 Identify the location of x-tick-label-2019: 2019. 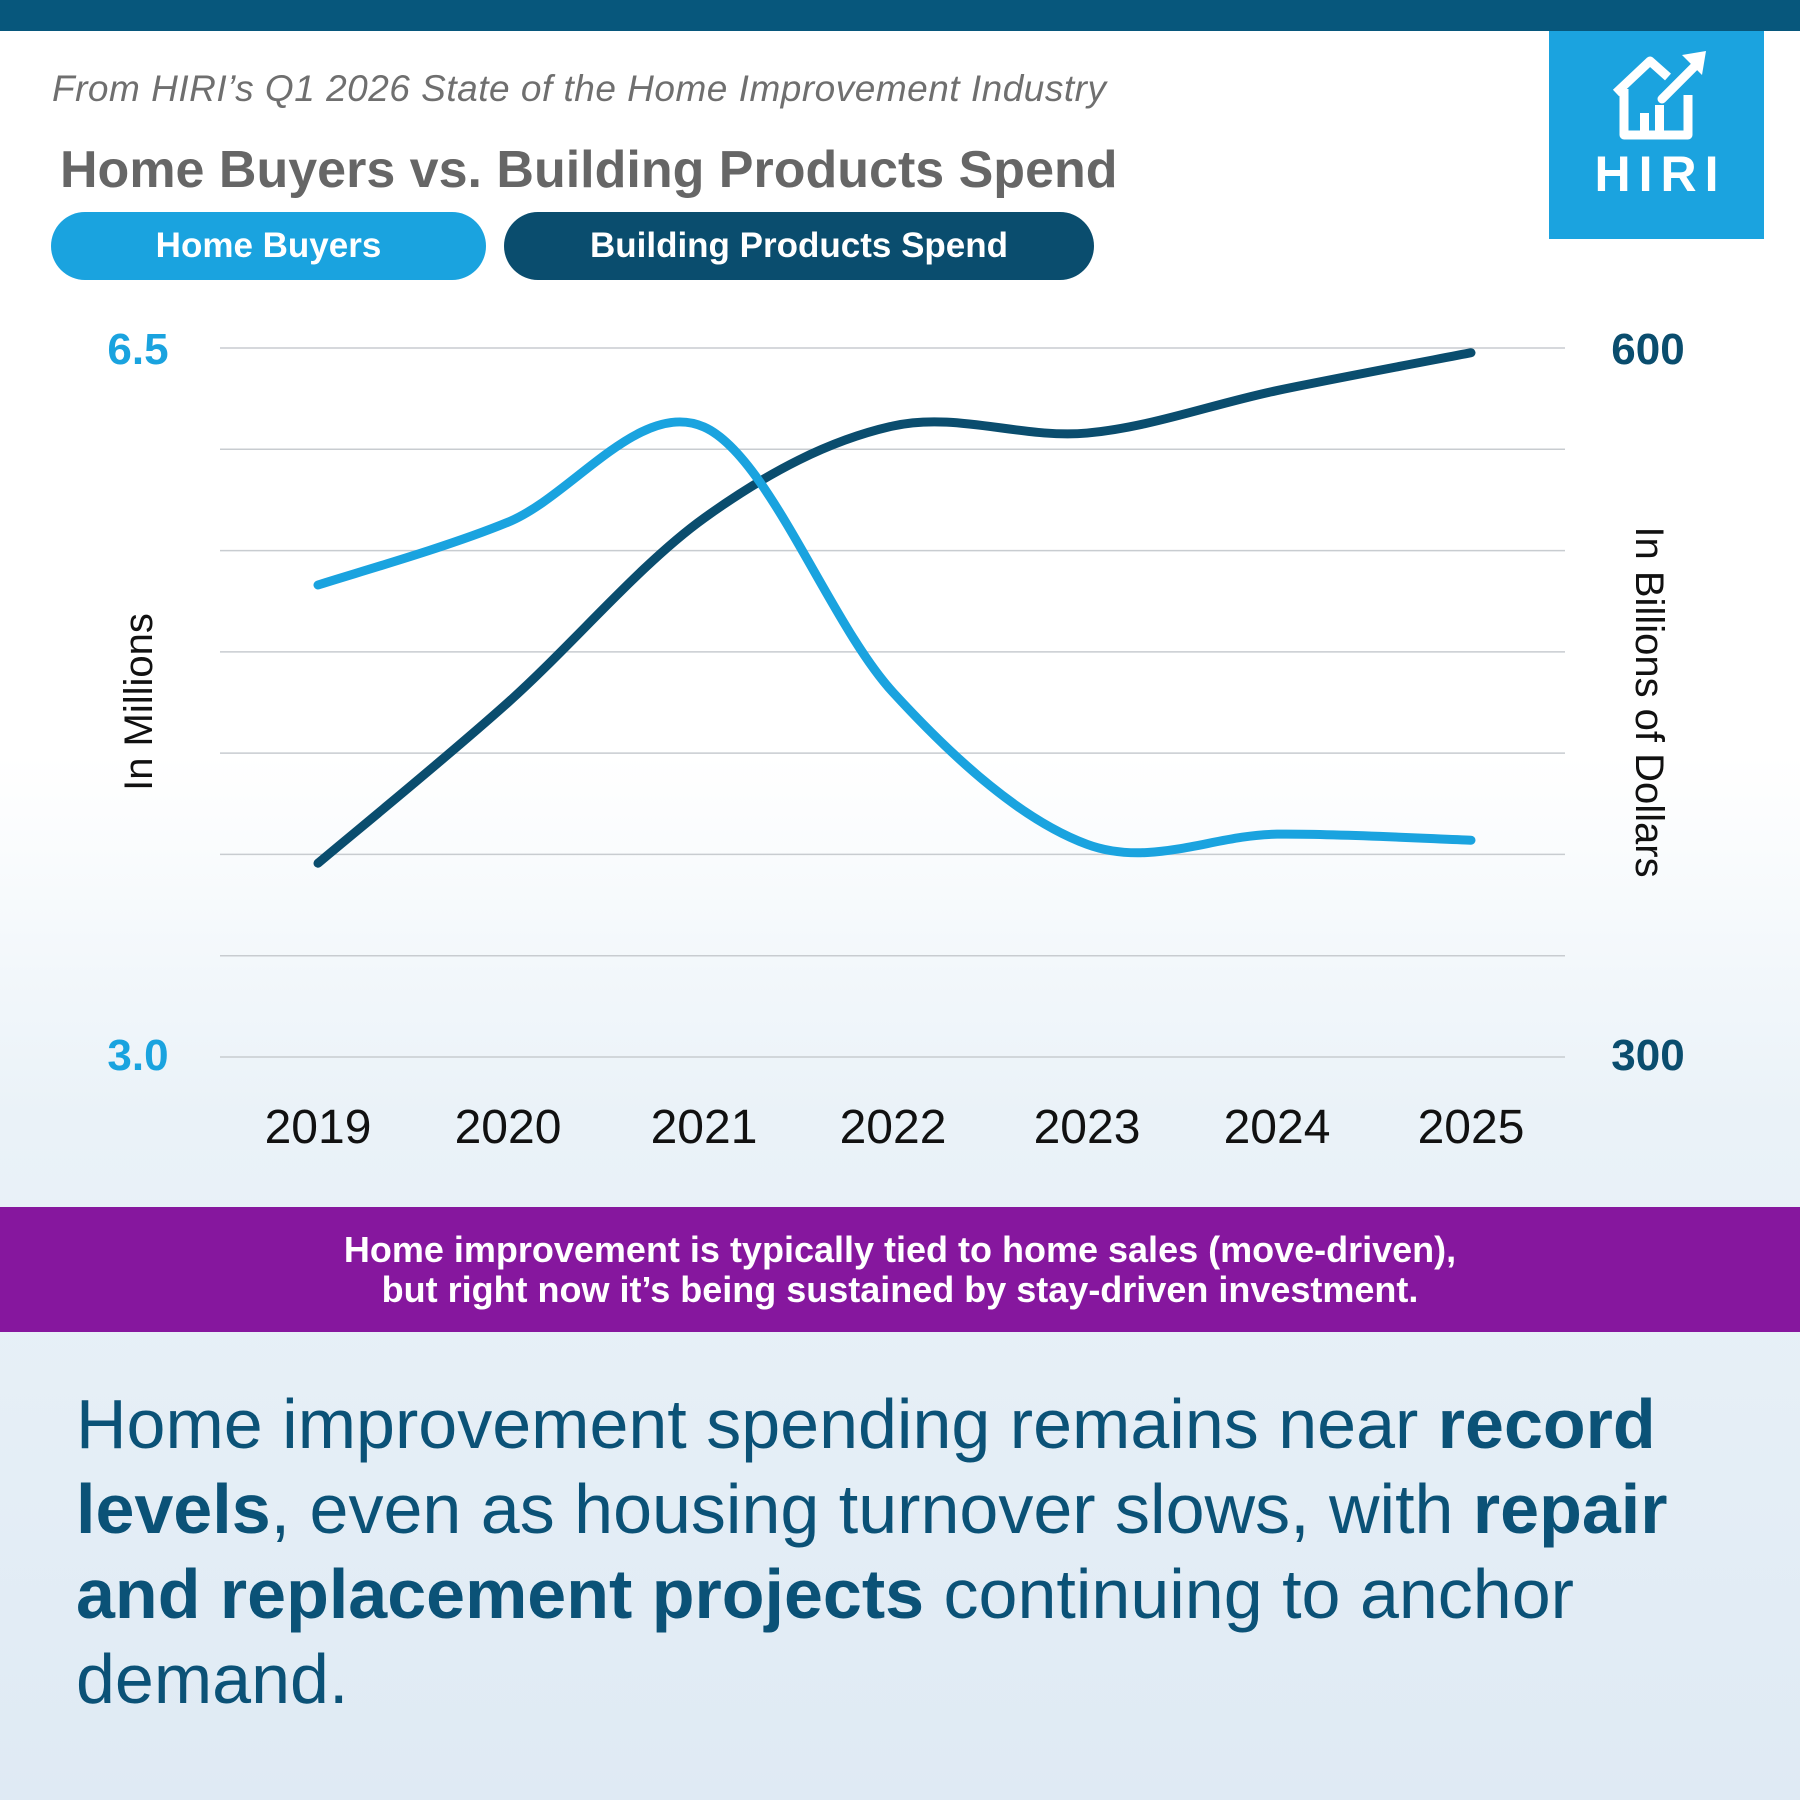
(318, 1127).